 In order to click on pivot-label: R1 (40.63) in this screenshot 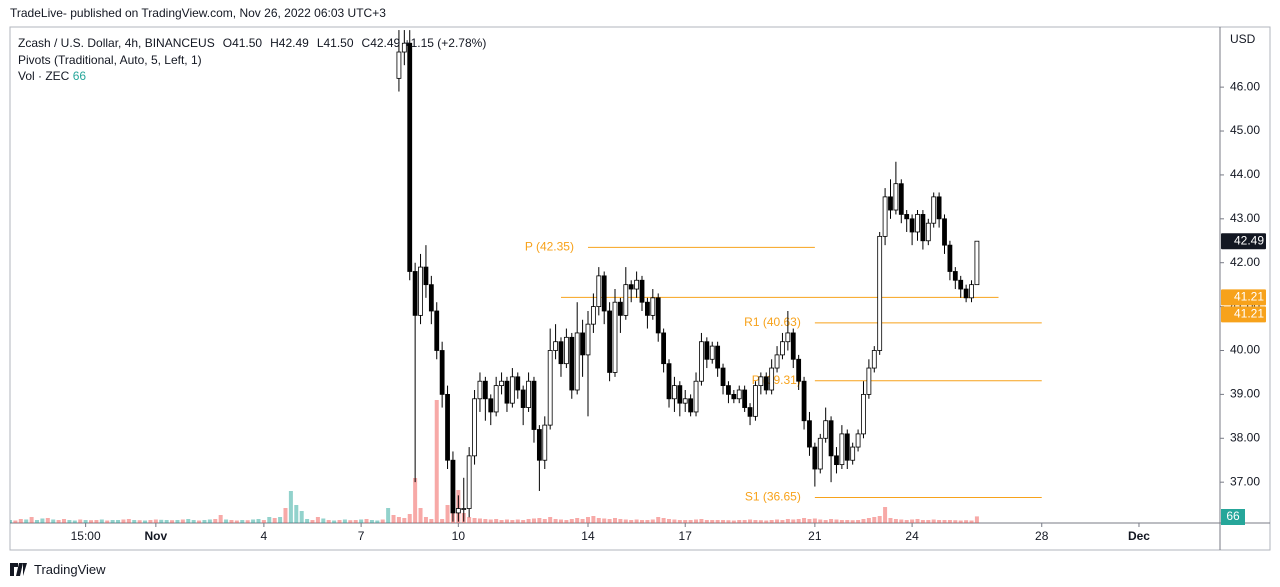, I will do `click(772, 322)`.